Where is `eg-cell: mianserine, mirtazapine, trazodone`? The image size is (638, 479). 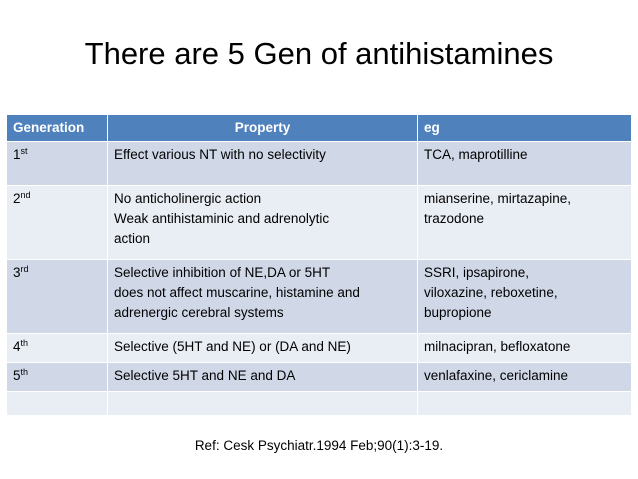
eg-cell: mianserine, mirtazapine, trazodone is located at coordinates (524, 222).